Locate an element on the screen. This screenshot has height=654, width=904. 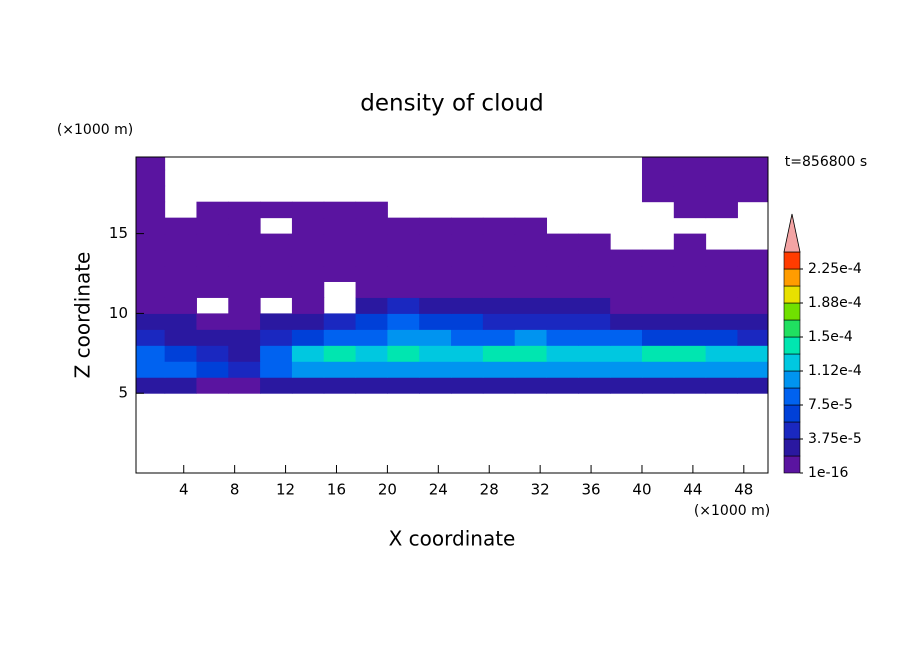
colorbar-tick-label: 1.5e-4 is located at coordinates (830, 337).